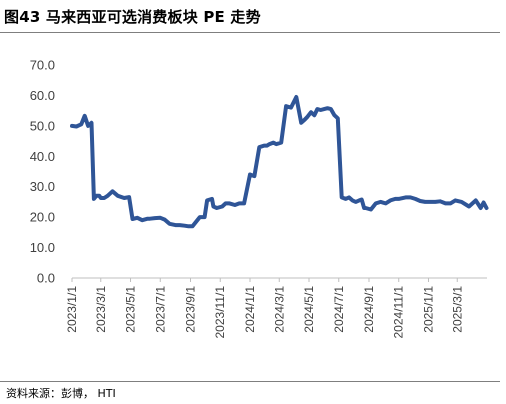 This screenshot has width=506, height=404. I want to click on x-tick-label: 2024/1/1, so click(250, 309).